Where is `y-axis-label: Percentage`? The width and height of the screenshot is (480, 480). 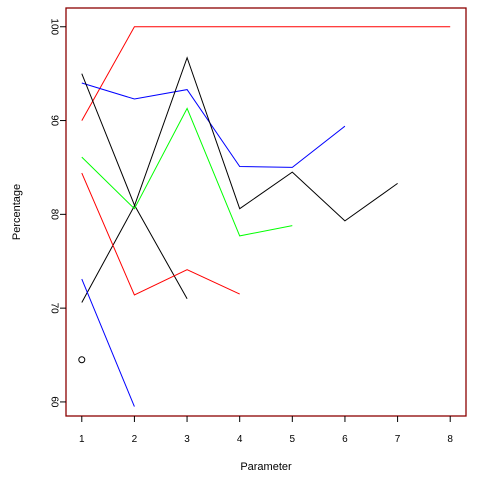 y-axis-label: Percentage is located at coordinates (17, 212).